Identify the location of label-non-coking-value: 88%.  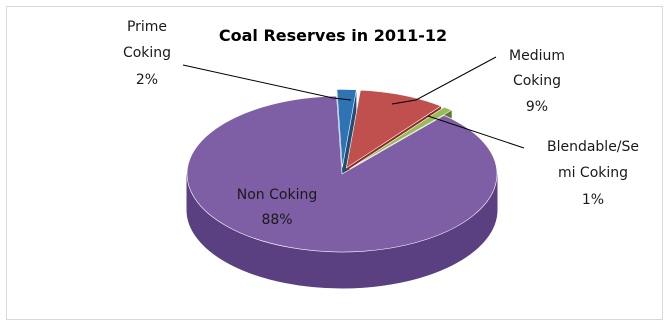
(276, 220).